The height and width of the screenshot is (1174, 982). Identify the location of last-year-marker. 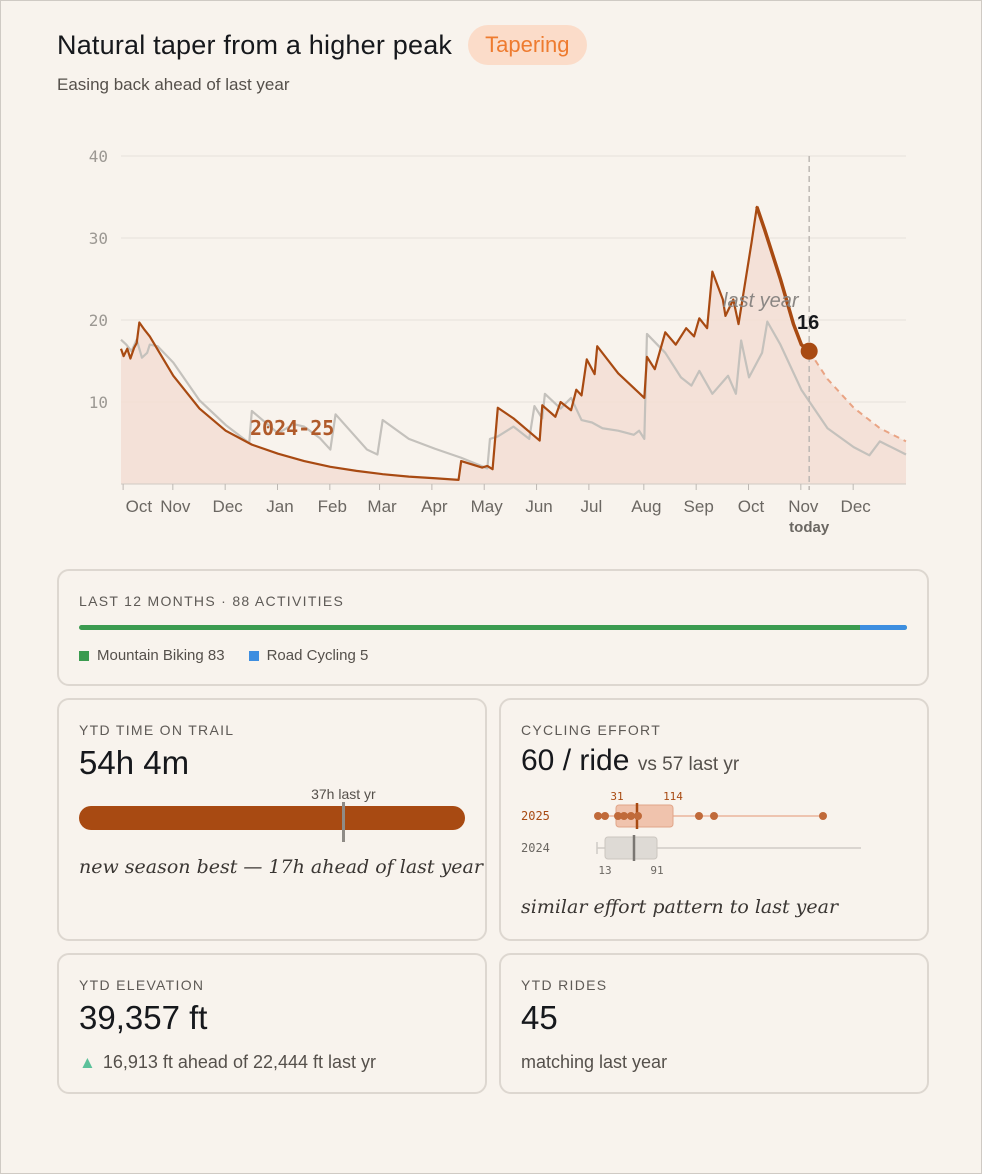
(343, 822).